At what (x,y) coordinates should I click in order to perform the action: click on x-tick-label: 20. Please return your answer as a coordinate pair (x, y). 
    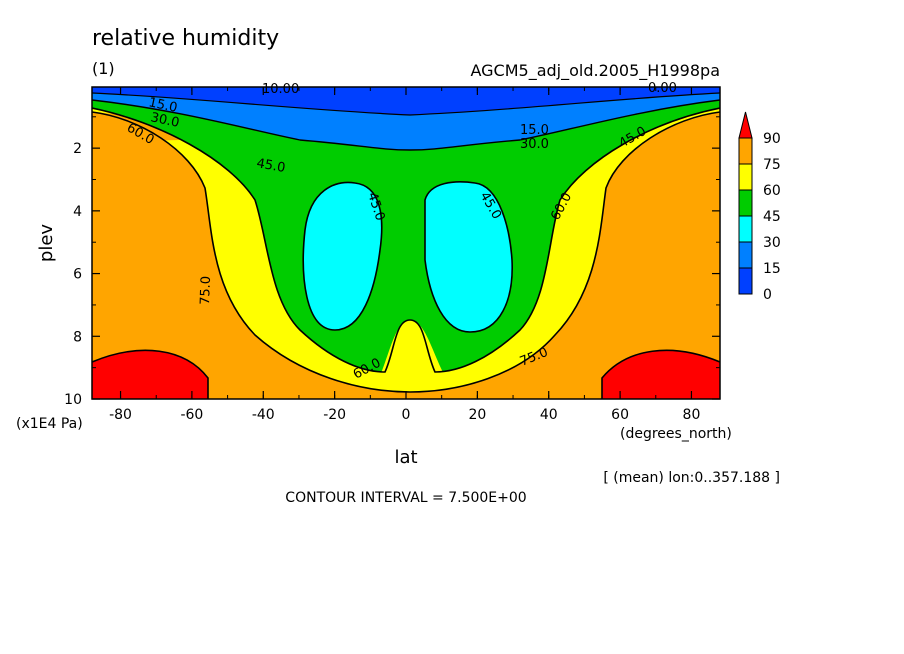
    Looking at the image, I should click on (477, 415).